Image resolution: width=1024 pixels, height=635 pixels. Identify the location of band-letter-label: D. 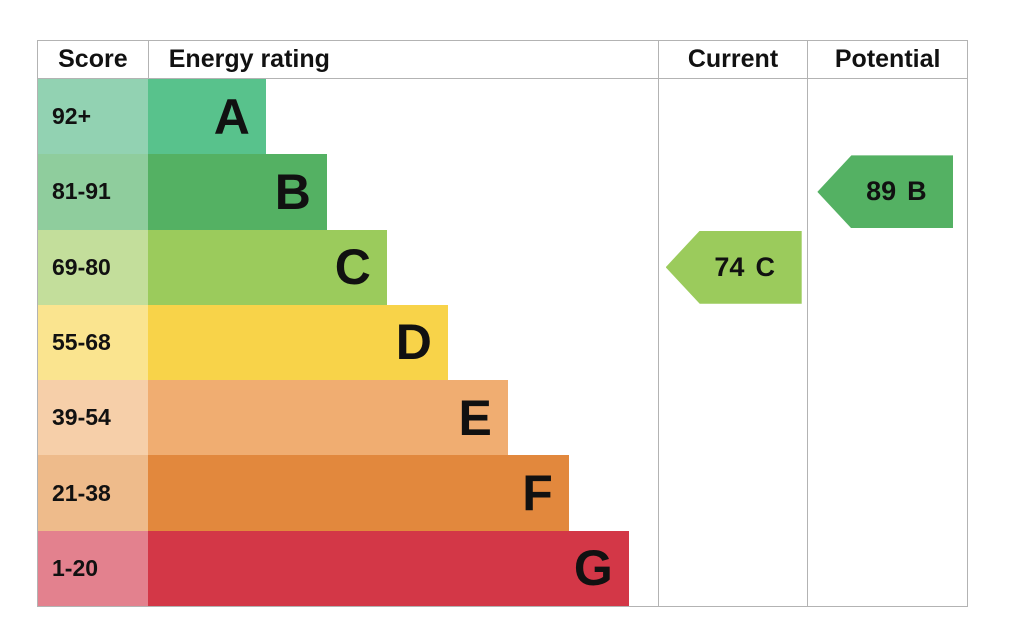
(413, 342).